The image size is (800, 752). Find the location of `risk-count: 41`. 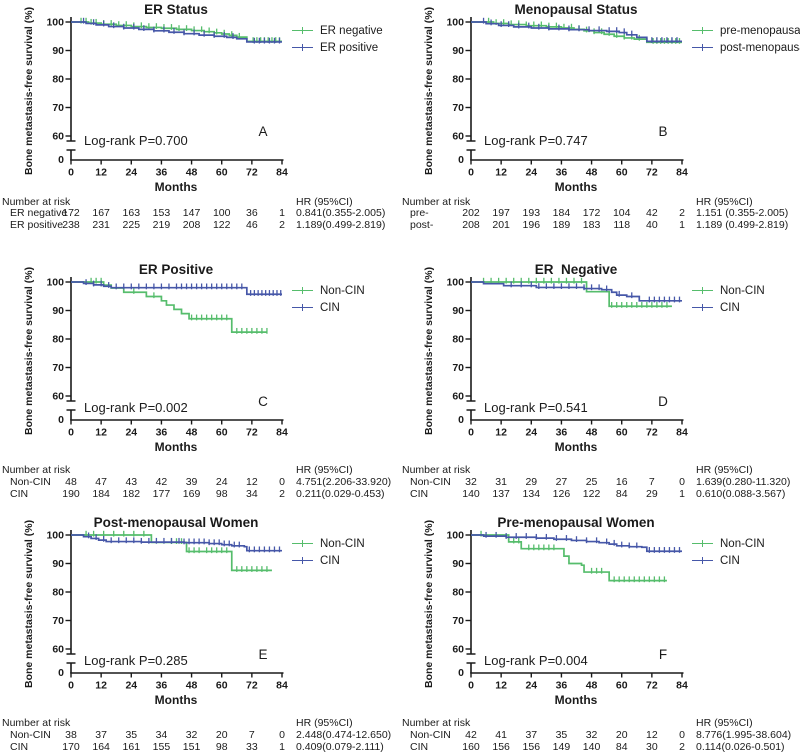

risk-count: 41 is located at coordinates (501, 735).